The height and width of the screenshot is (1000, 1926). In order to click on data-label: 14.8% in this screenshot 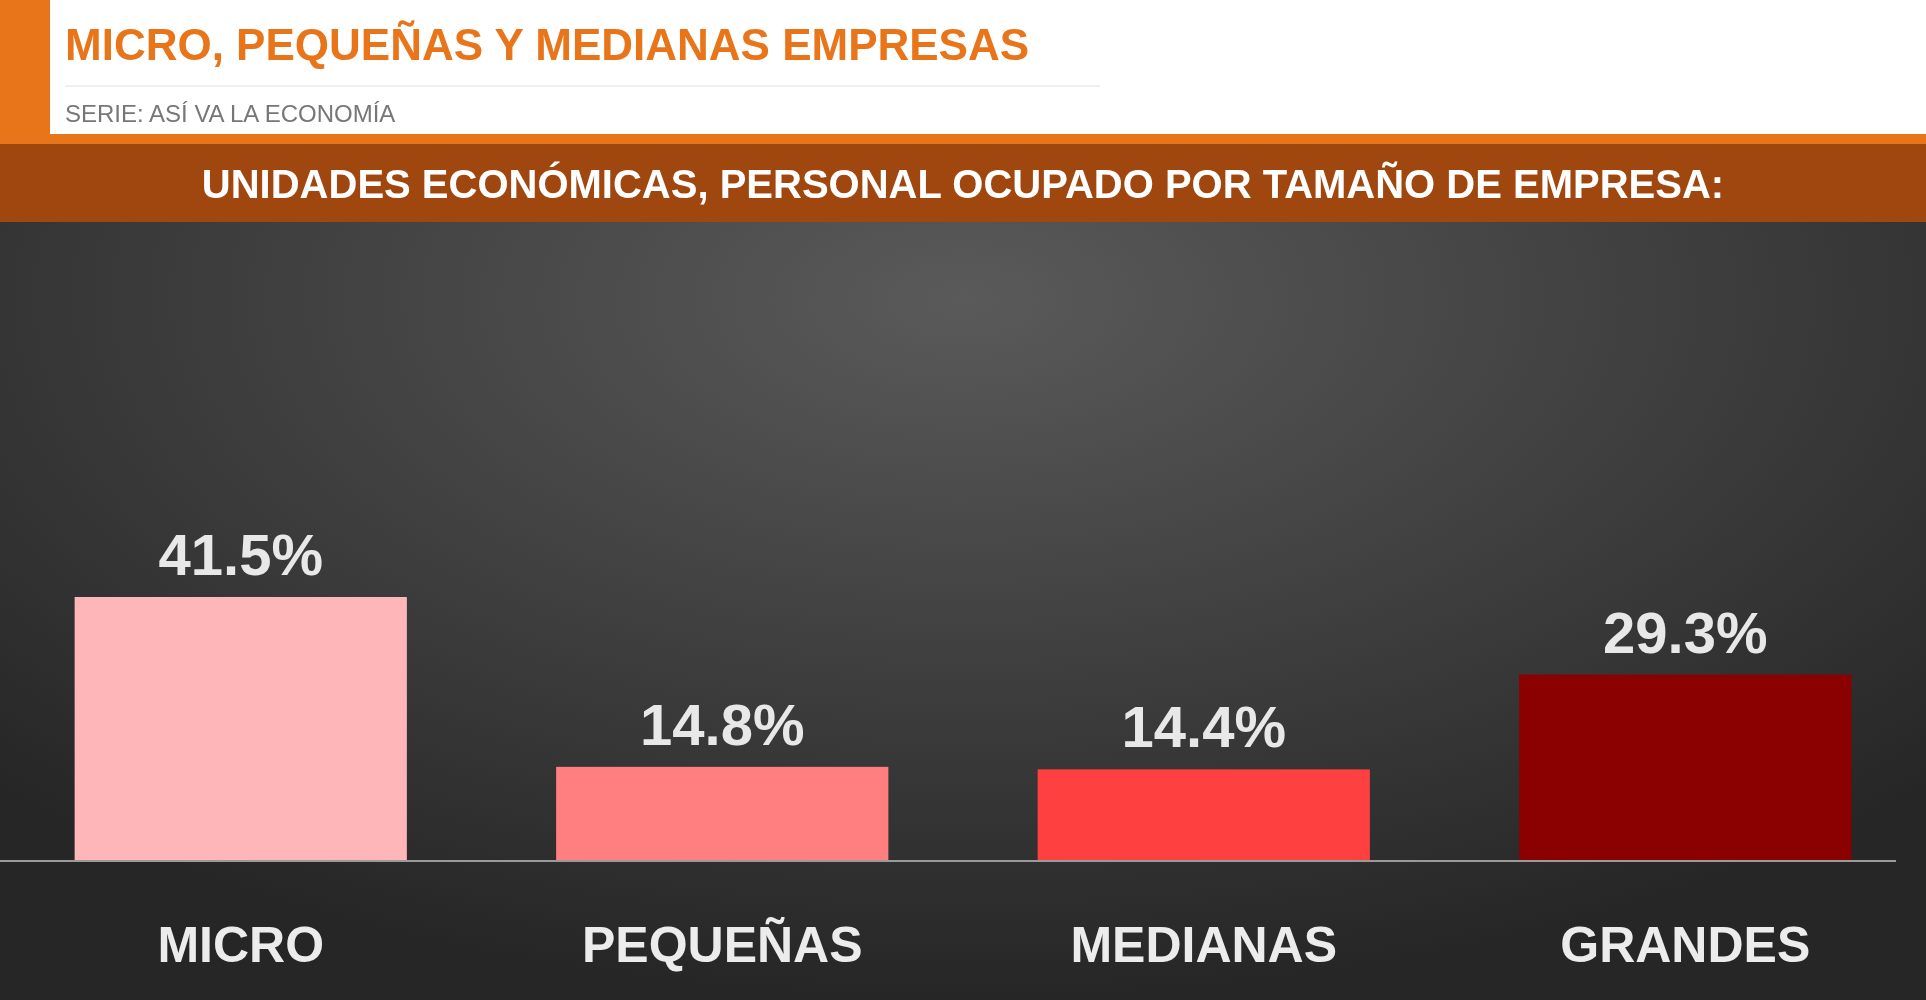, I will do `click(722, 724)`.